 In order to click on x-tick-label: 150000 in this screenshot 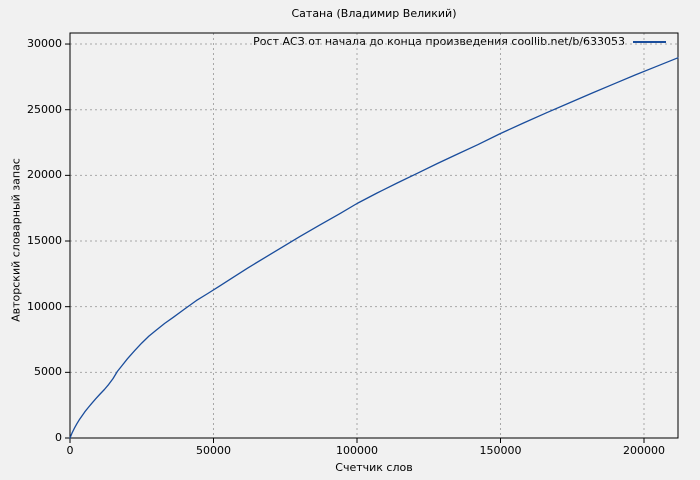, I will do `click(500, 450)`.